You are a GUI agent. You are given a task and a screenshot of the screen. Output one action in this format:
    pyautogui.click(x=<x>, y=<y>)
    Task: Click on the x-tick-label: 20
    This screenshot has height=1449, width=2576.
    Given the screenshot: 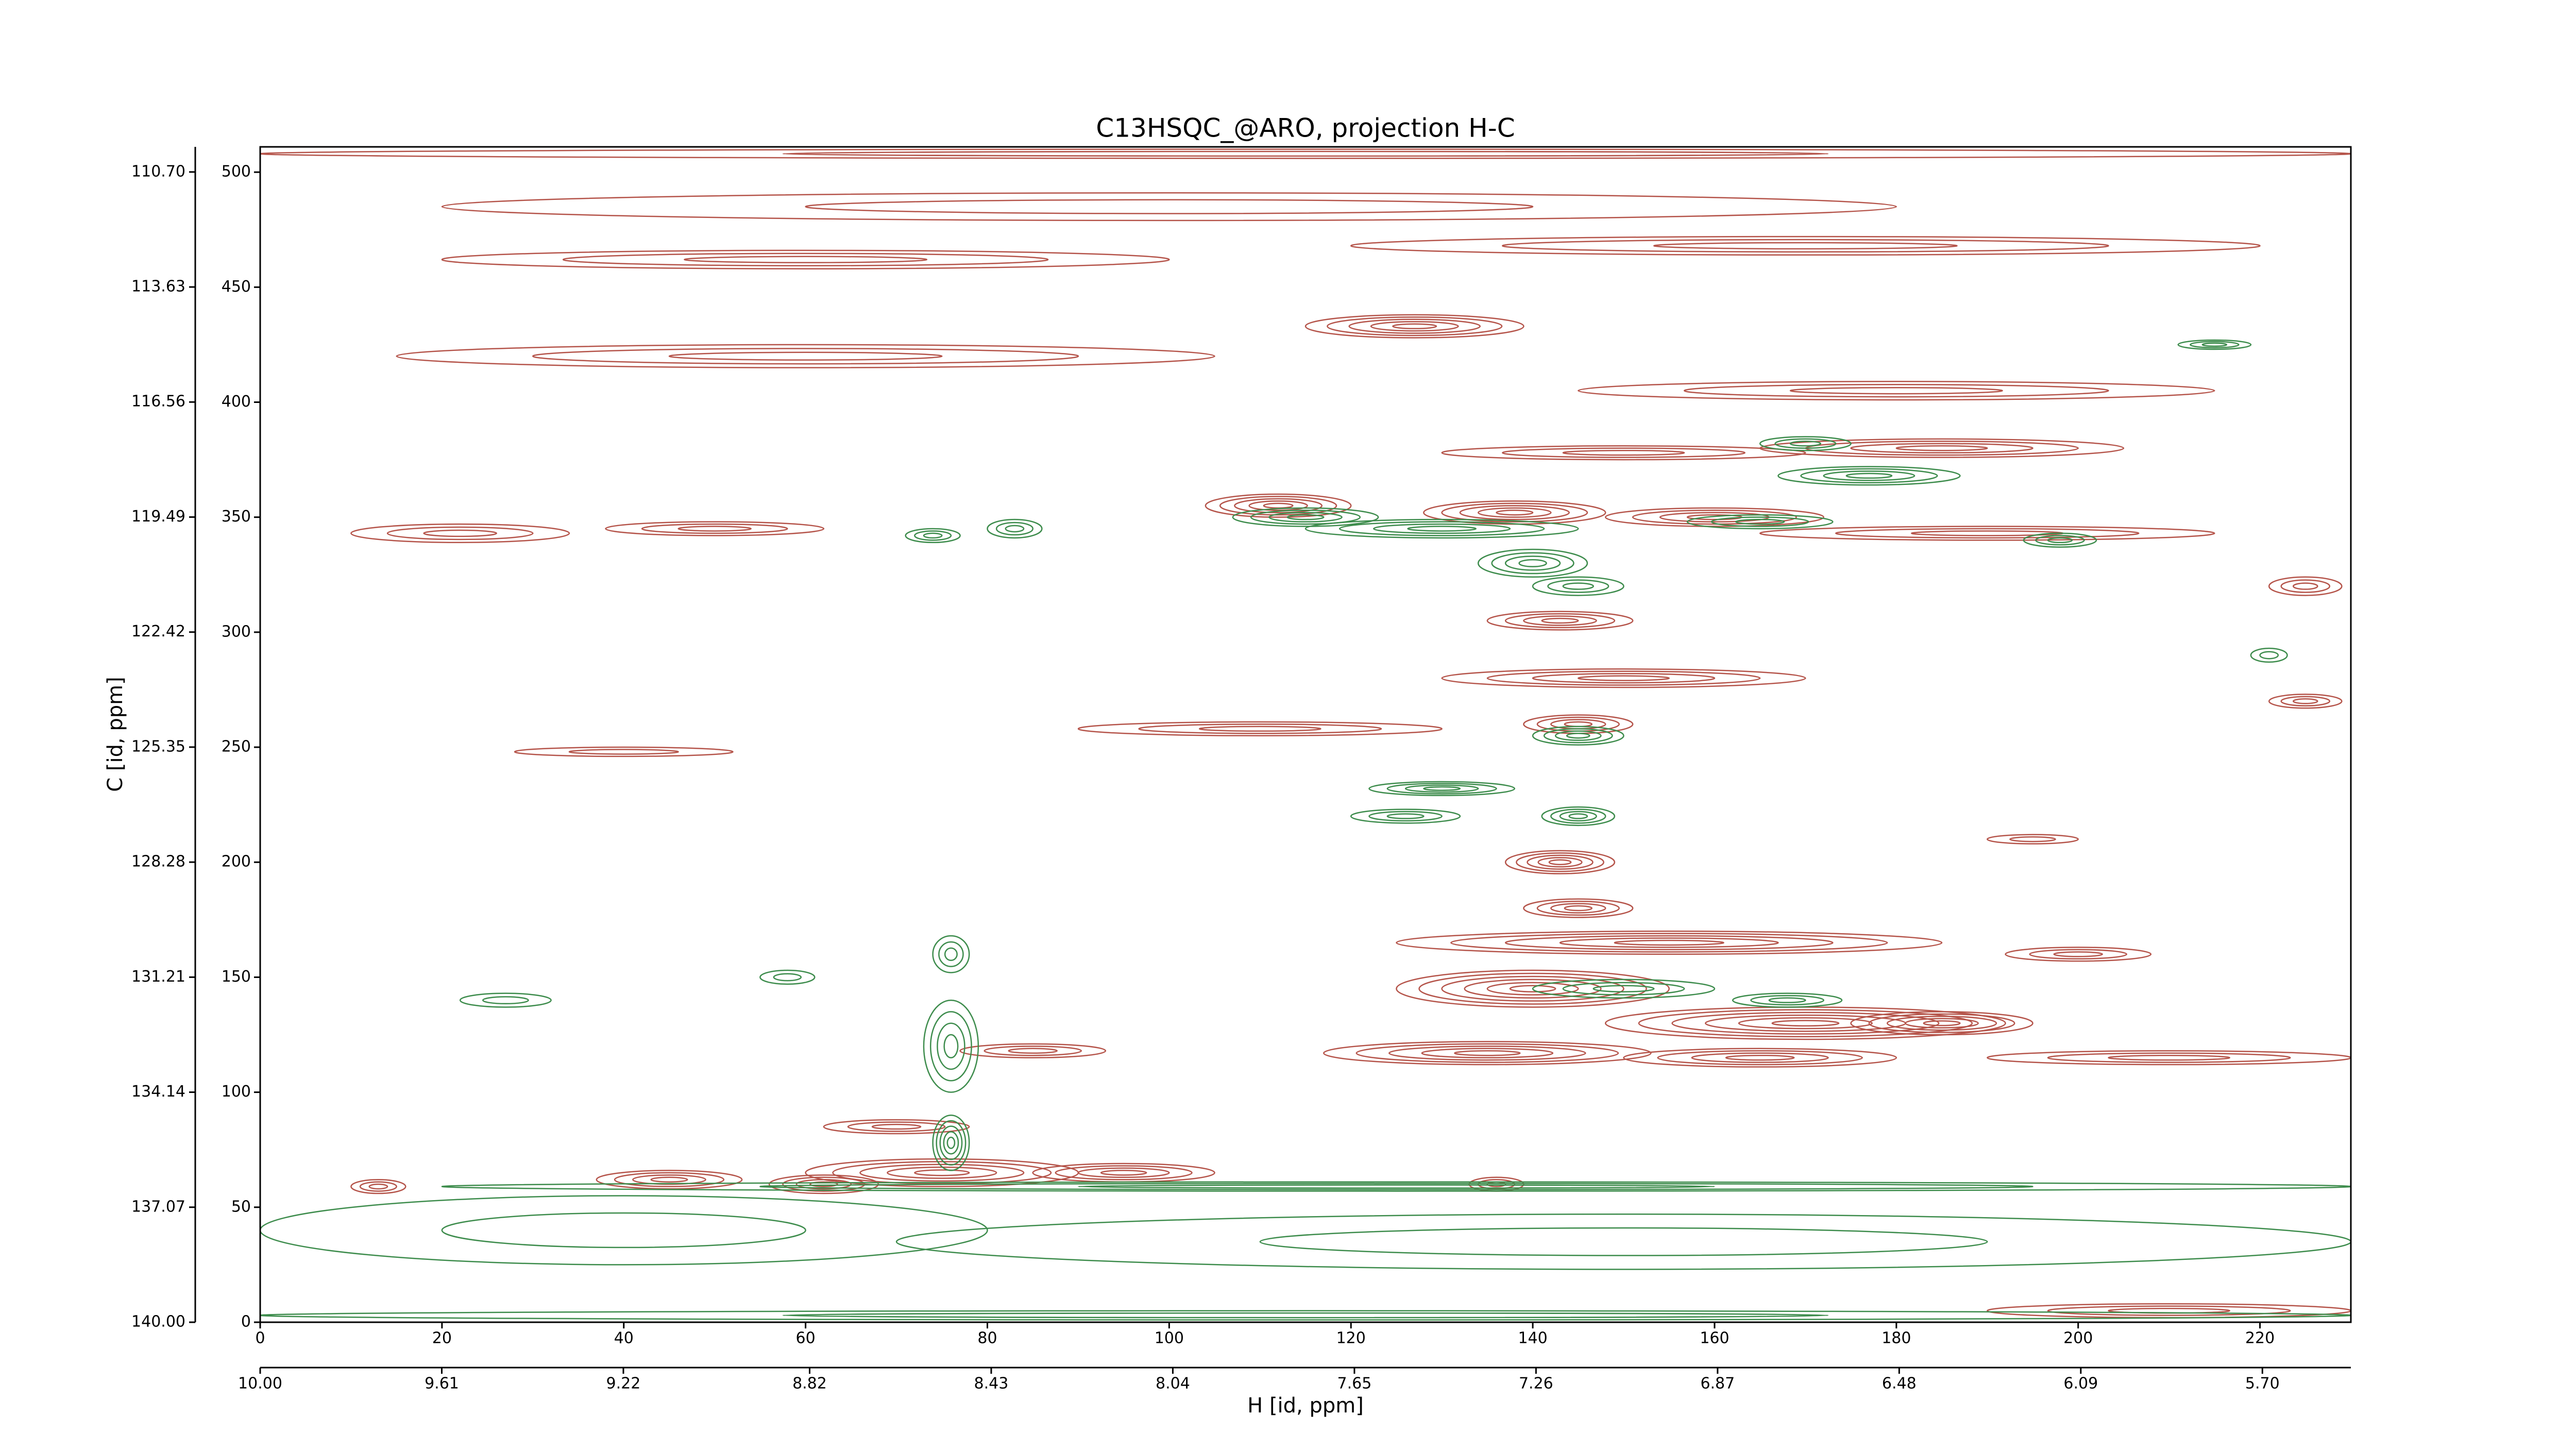 What is the action you would take?
    pyautogui.click(x=442, y=1338)
    